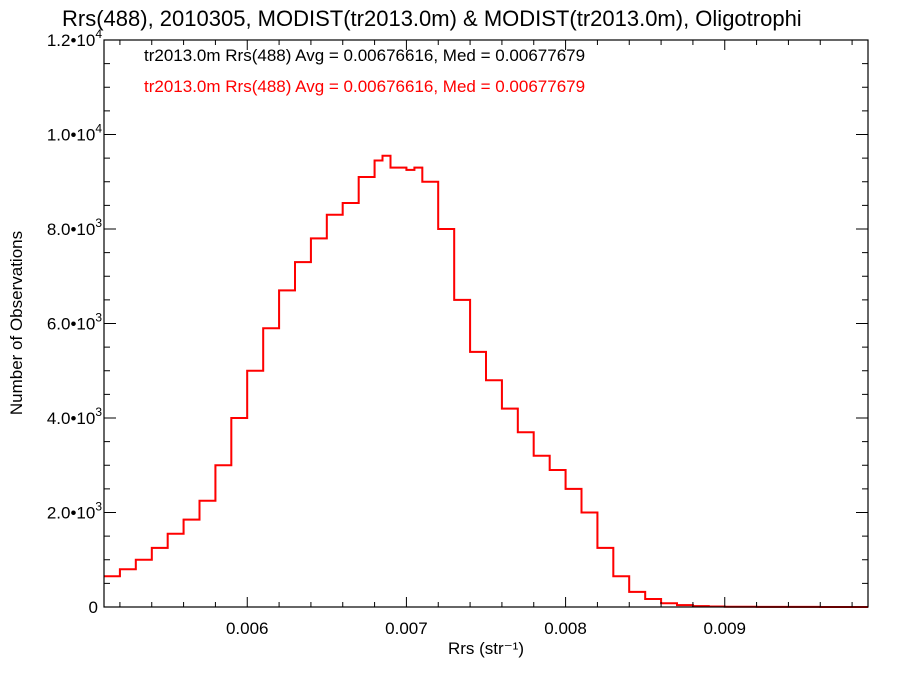 The image size is (900, 675). What do you see at coordinates (75, 38) in the screenshot?
I see `y-tick-label: 1.2•104` at bounding box center [75, 38].